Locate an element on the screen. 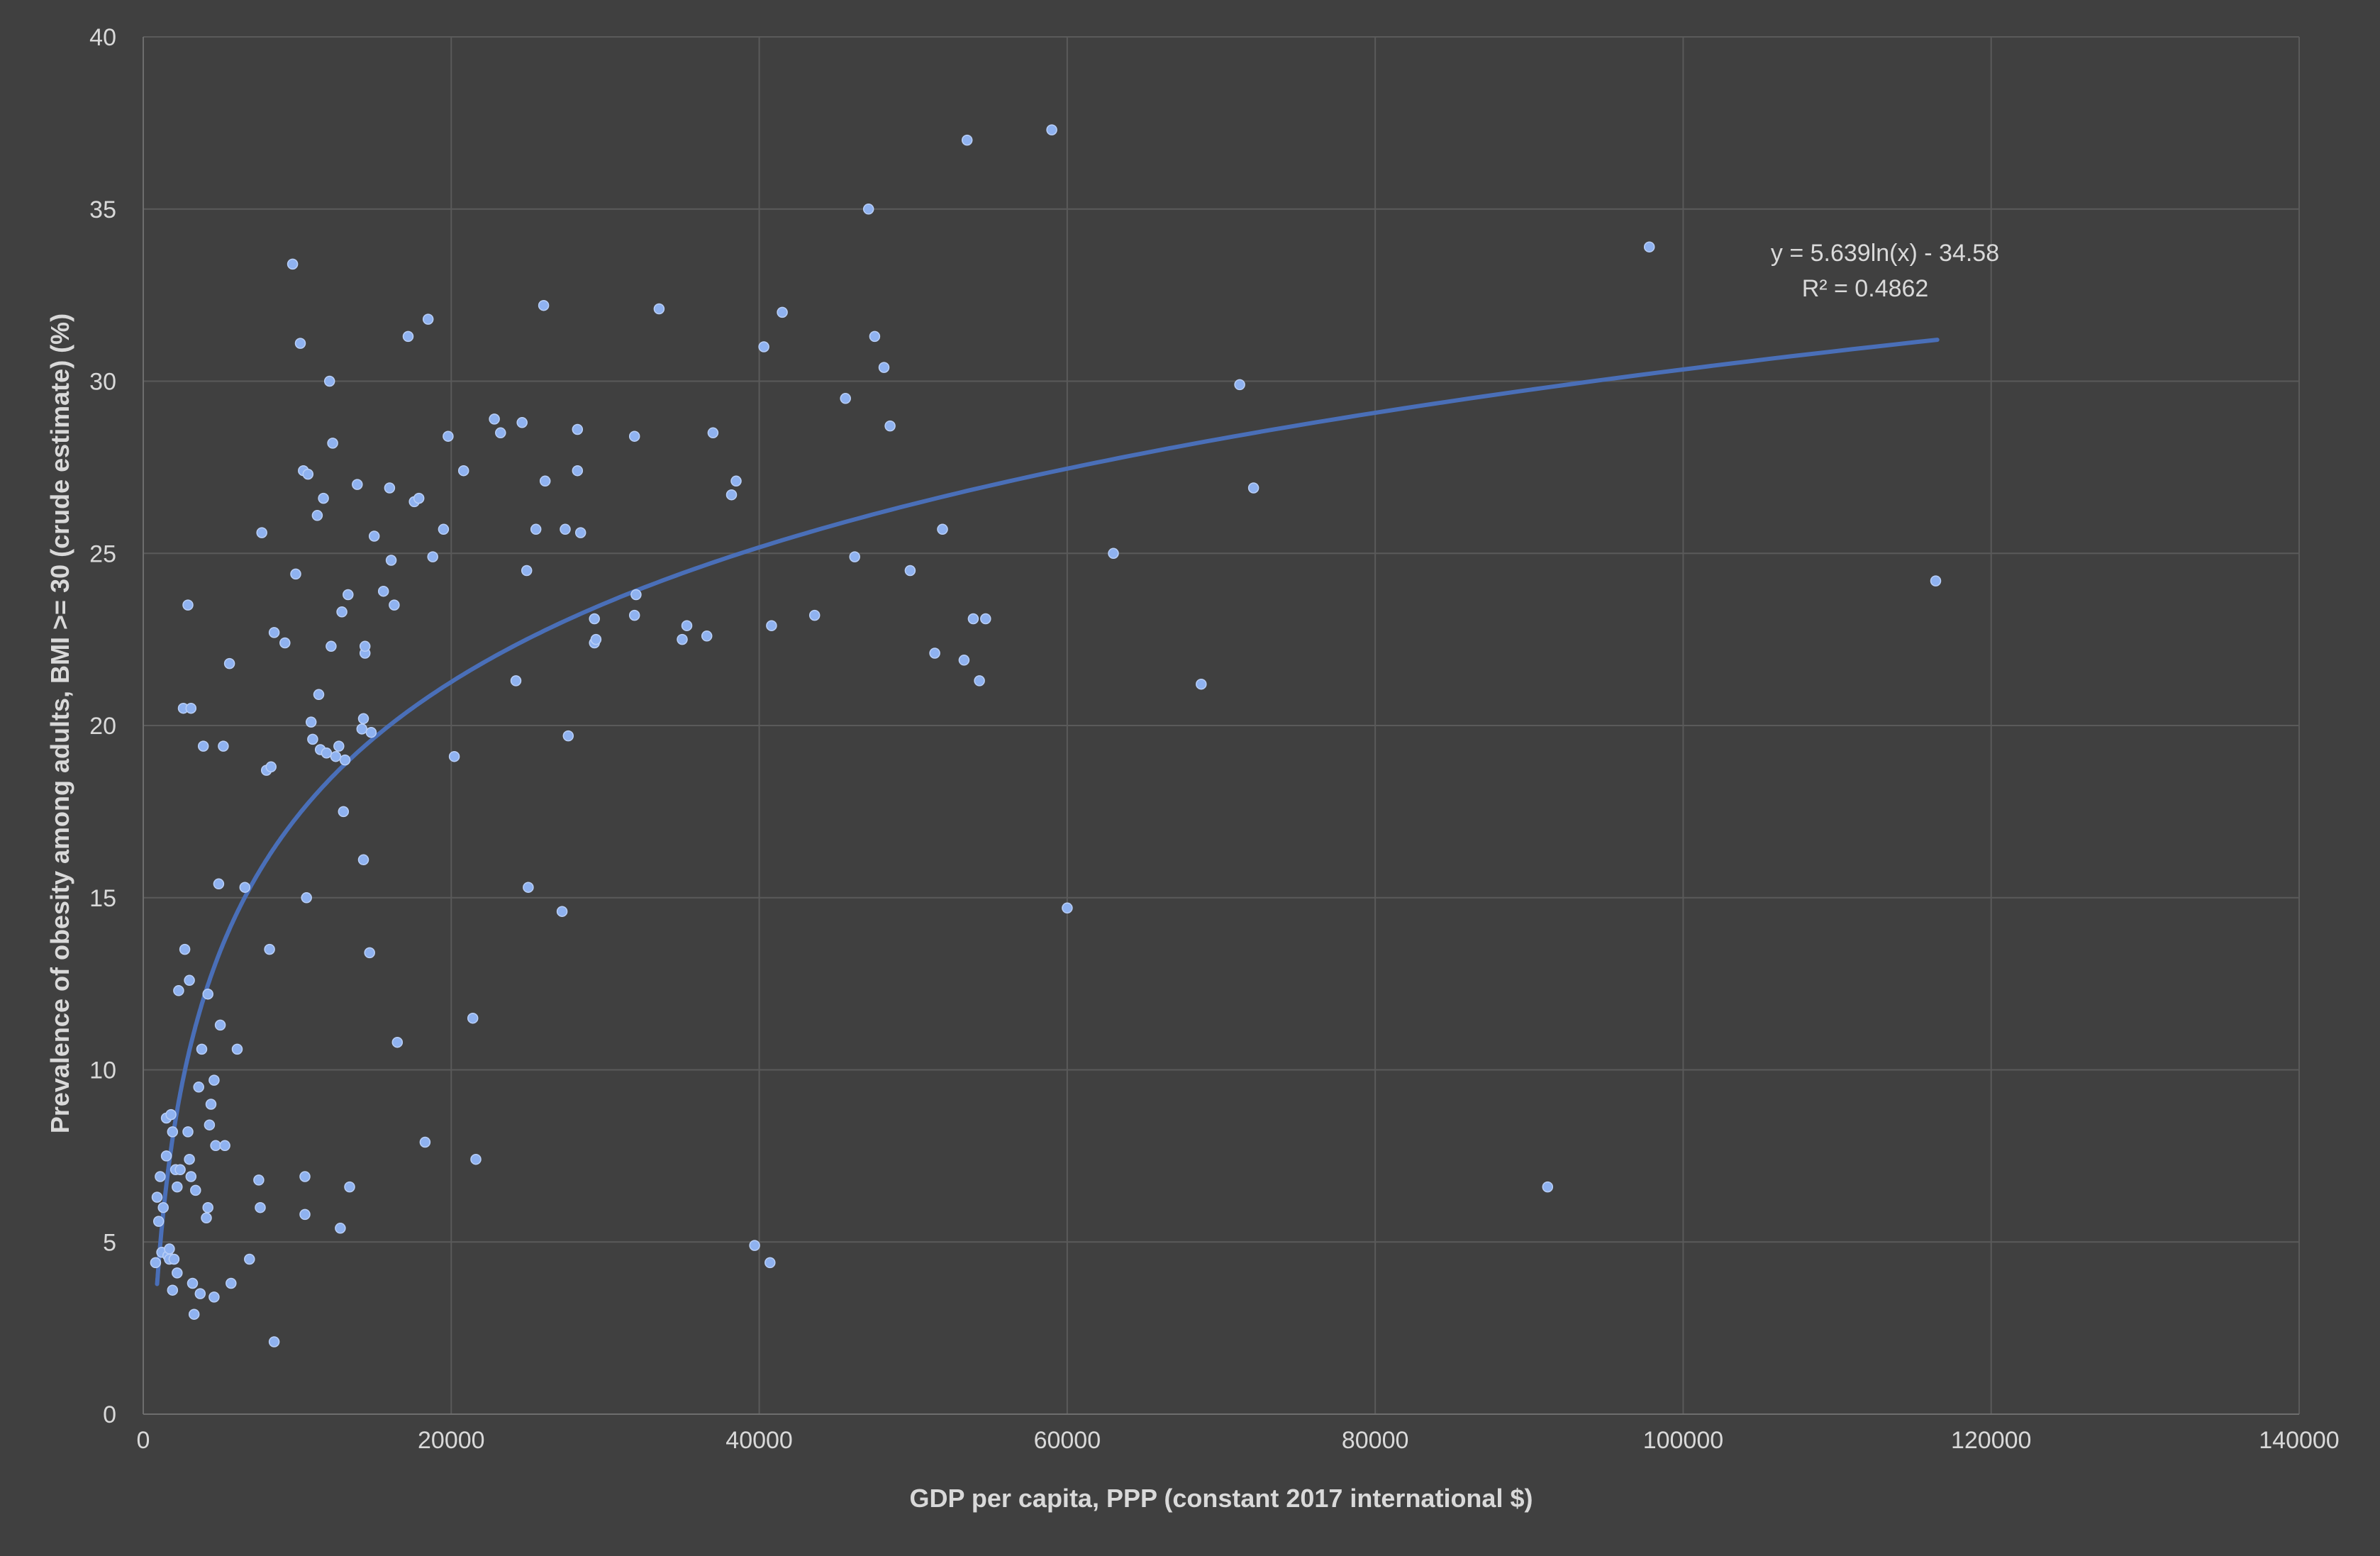 The width and height of the screenshot is (2380, 1556). y-tick-label: 30 is located at coordinates (103, 382).